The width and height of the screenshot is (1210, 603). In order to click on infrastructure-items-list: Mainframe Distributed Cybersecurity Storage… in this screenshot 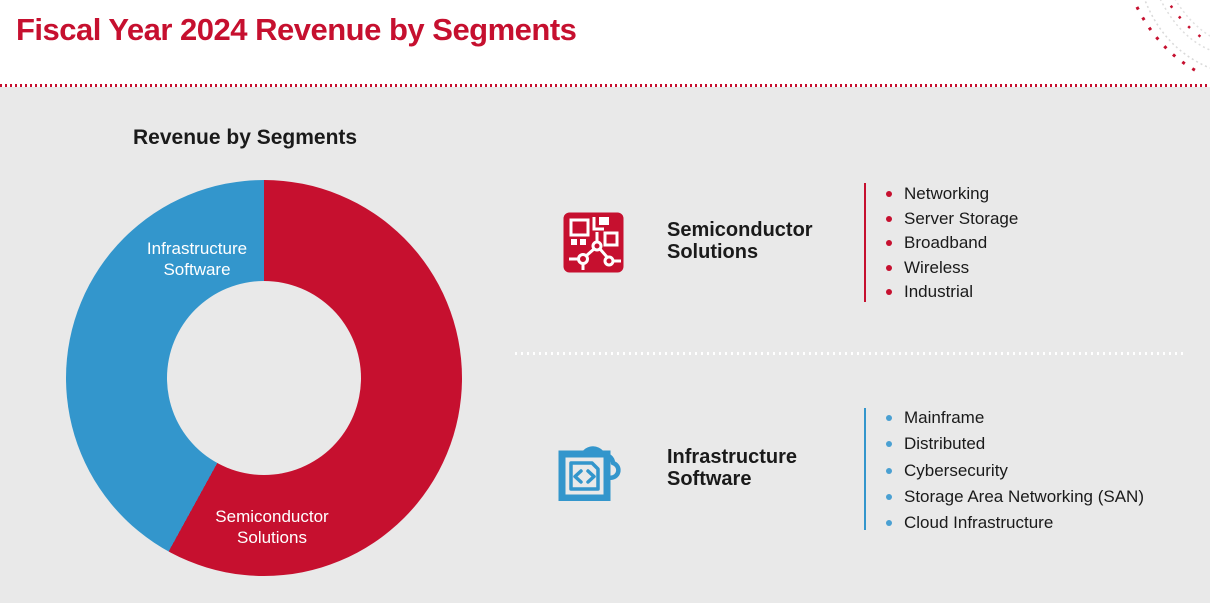, I will do `click(1015, 470)`.